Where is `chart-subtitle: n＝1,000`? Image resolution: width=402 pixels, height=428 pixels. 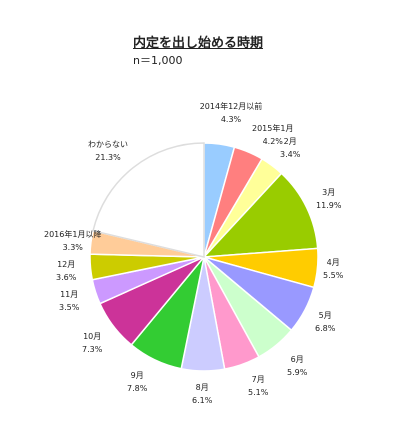
chart-subtitle: n＝1,000 is located at coordinates (158, 60).